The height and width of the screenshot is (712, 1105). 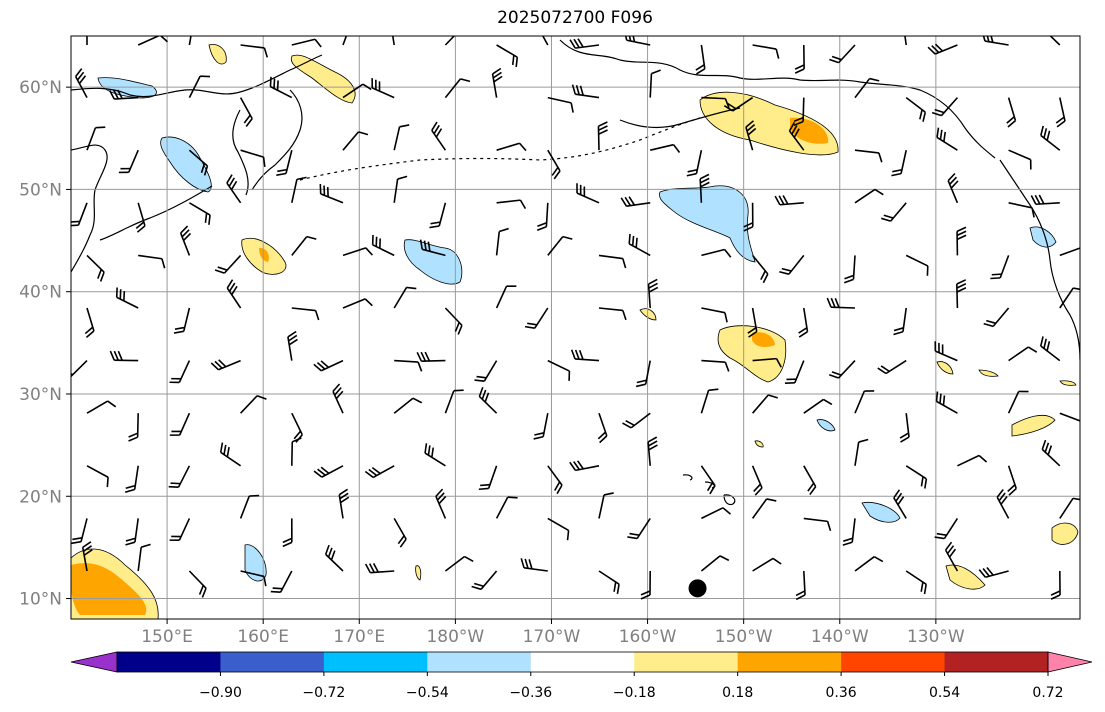 I want to click on colorbar-tick-label: 0.72, so click(x=1047, y=693).